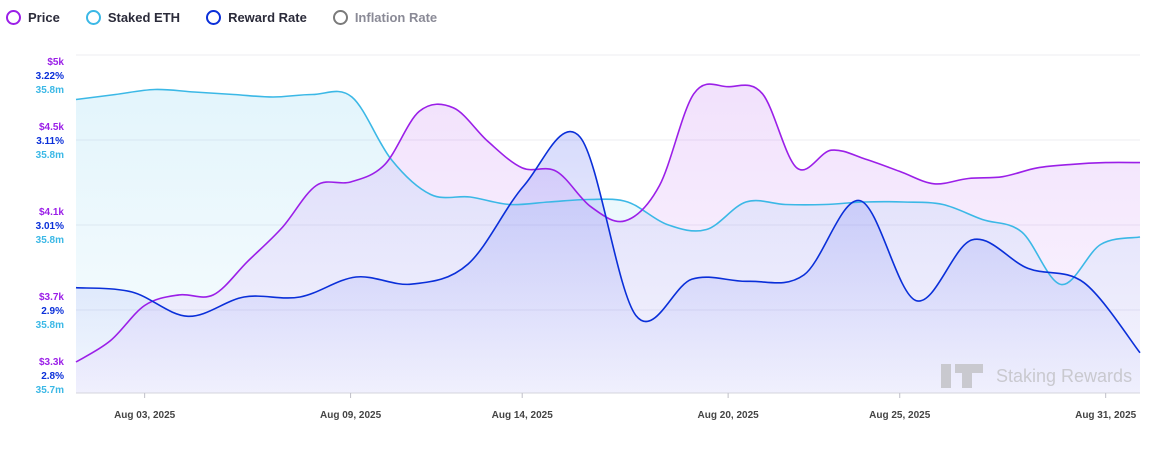 The width and height of the screenshot is (1170, 455). Describe the element at coordinates (51, 127) in the screenshot. I see `y-tick-label-price: $4.5k` at that location.